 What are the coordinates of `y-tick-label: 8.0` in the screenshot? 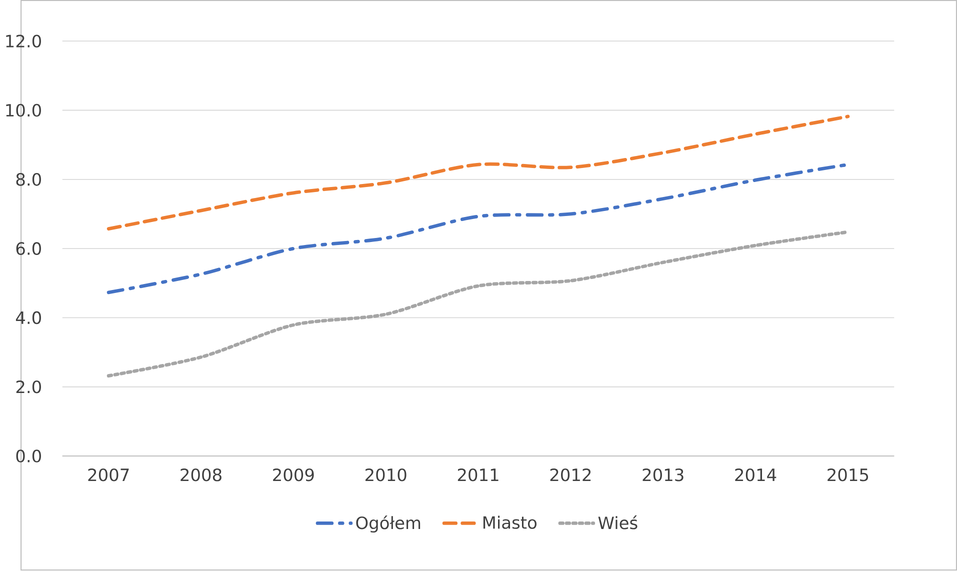 It's located at (28, 179).